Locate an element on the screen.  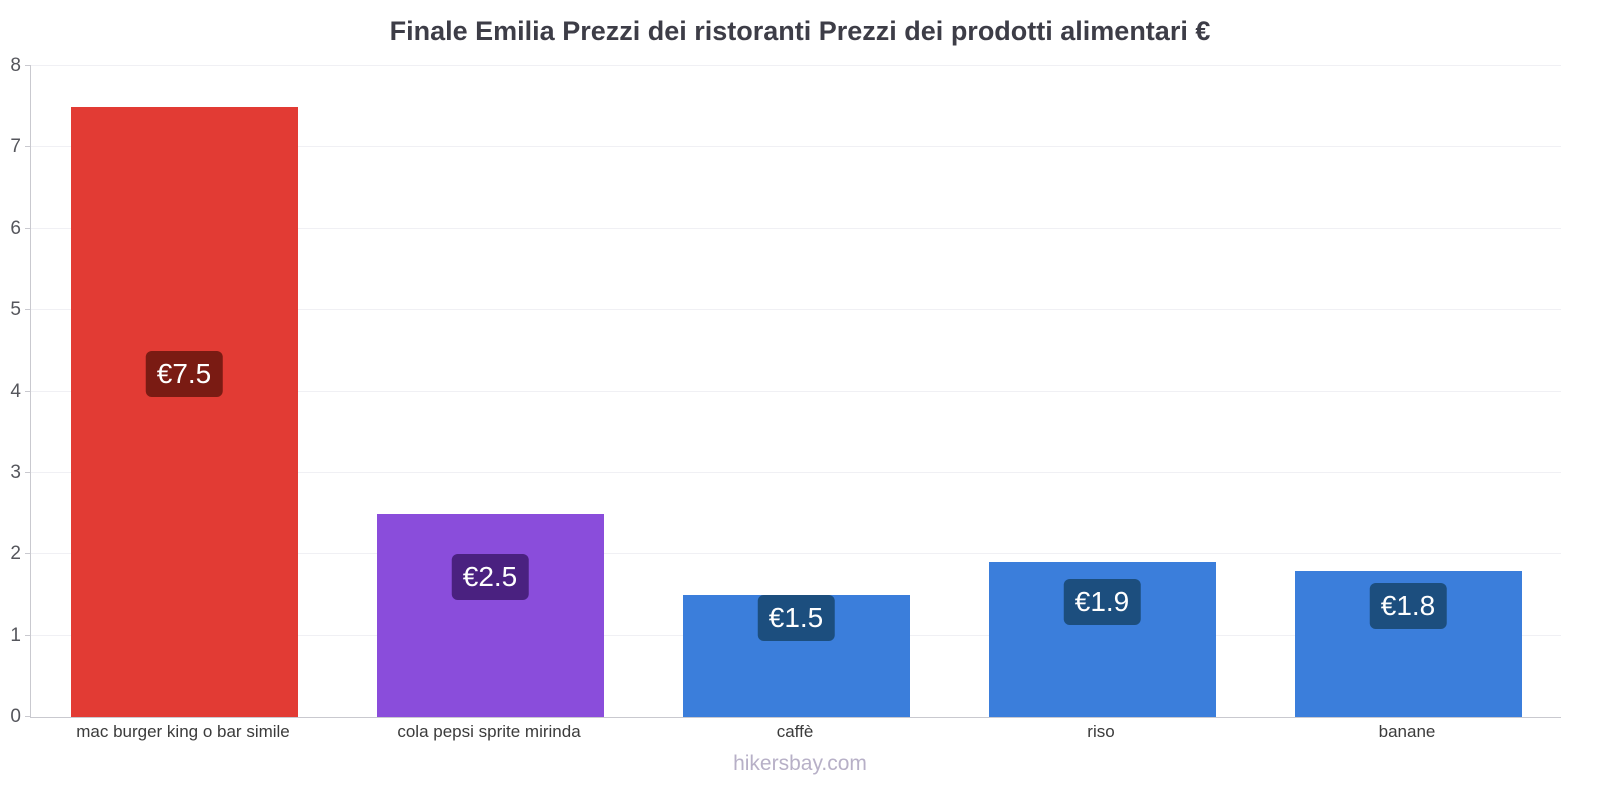
bar-5: €1.8 is located at coordinates (1408, 643).